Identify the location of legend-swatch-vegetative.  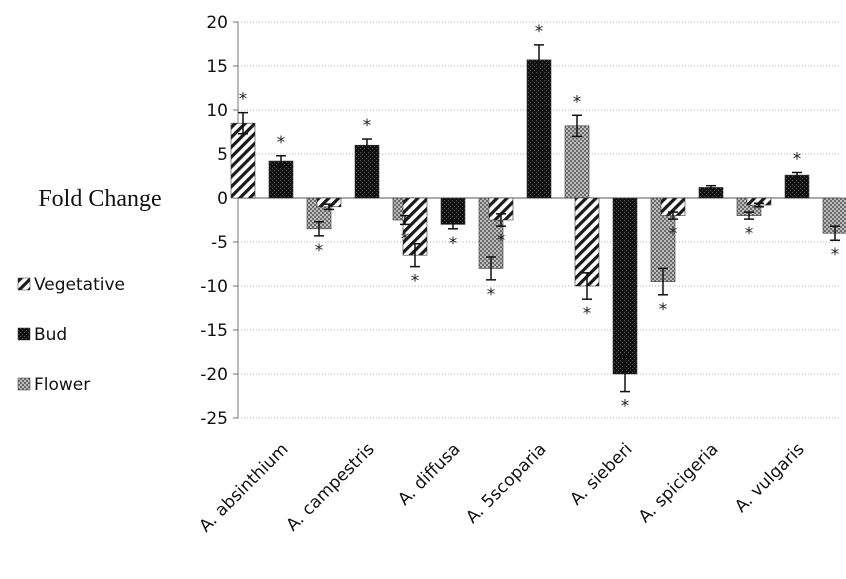
(24, 284).